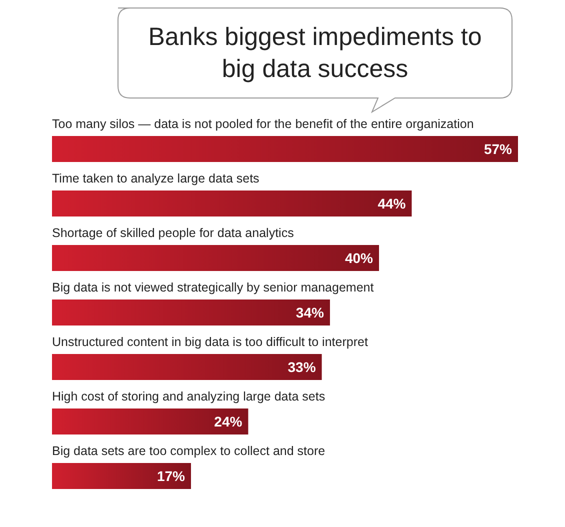  I want to click on data-label: 40%, so click(359, 258).